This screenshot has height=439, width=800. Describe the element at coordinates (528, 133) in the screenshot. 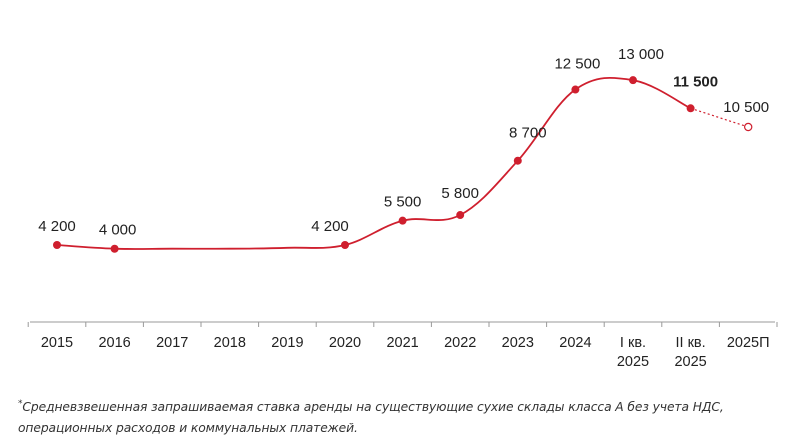

I see `data-label: 8 700` at that location.